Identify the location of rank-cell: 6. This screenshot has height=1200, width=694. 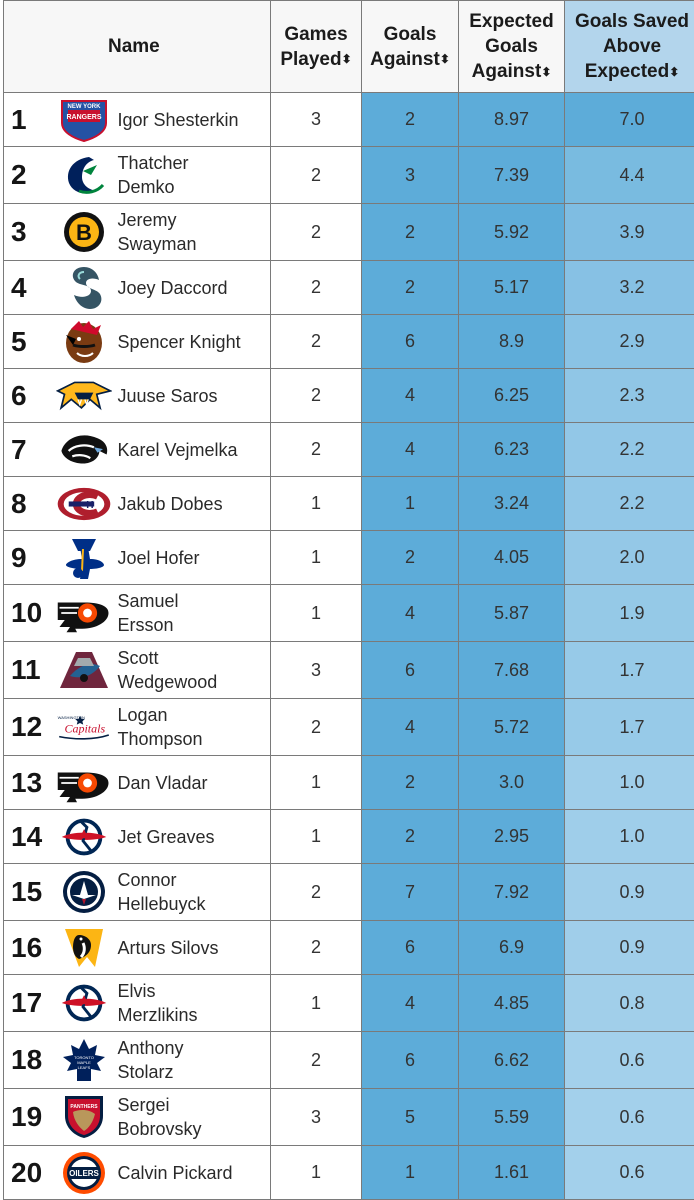
(26, 395).